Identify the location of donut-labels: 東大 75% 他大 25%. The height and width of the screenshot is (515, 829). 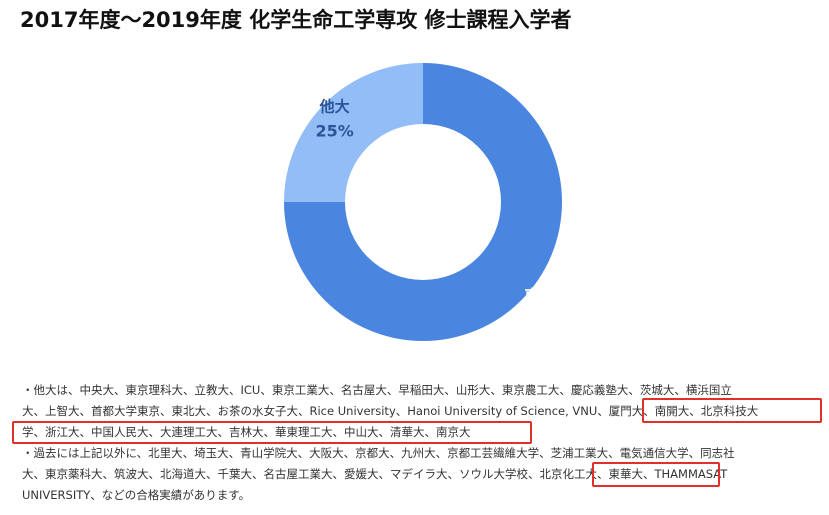
(436, 214).